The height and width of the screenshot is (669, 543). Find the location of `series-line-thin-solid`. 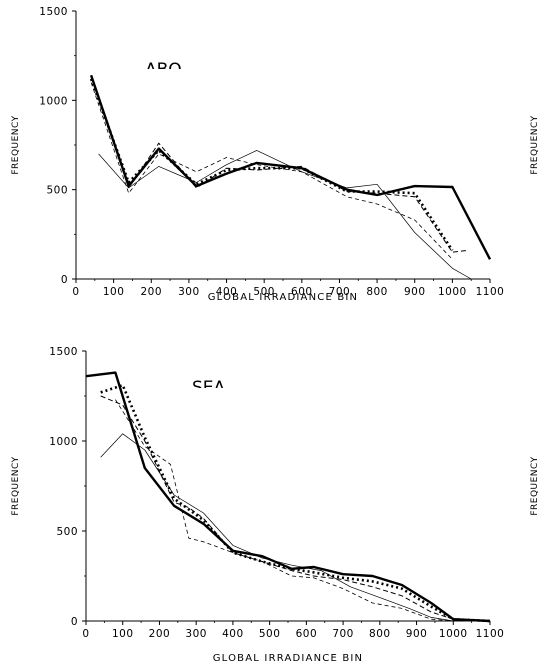

series-line-thin-solid is located at coordinates (285, 215).